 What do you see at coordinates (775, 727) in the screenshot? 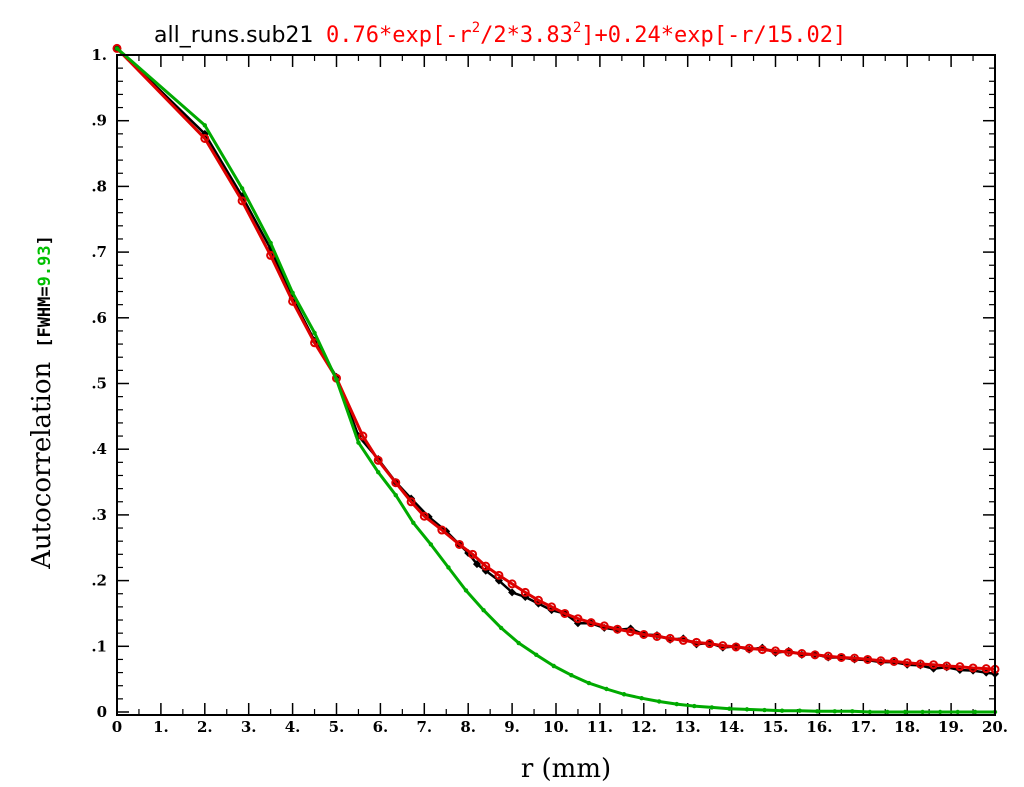
I see `x-tick-label: 15.` at bounding box center [775, 727].